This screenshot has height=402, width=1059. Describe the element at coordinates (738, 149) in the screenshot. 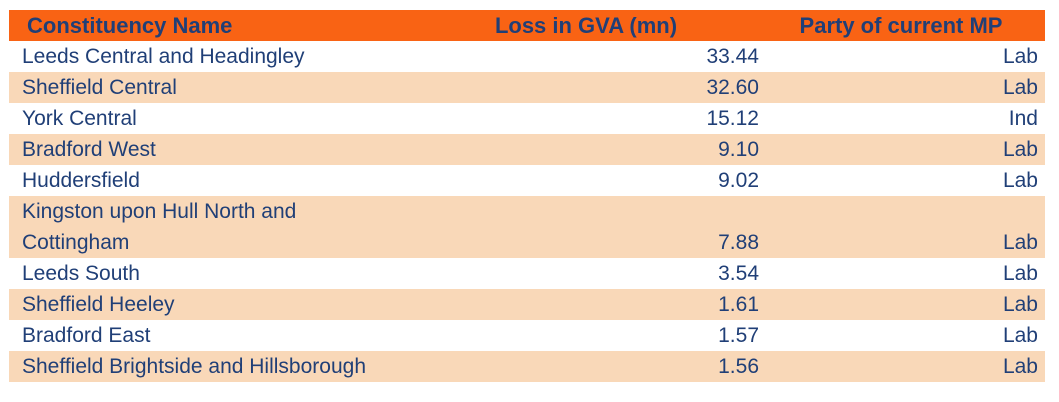

I see `gva-loss-cell: 9.10` at that location.